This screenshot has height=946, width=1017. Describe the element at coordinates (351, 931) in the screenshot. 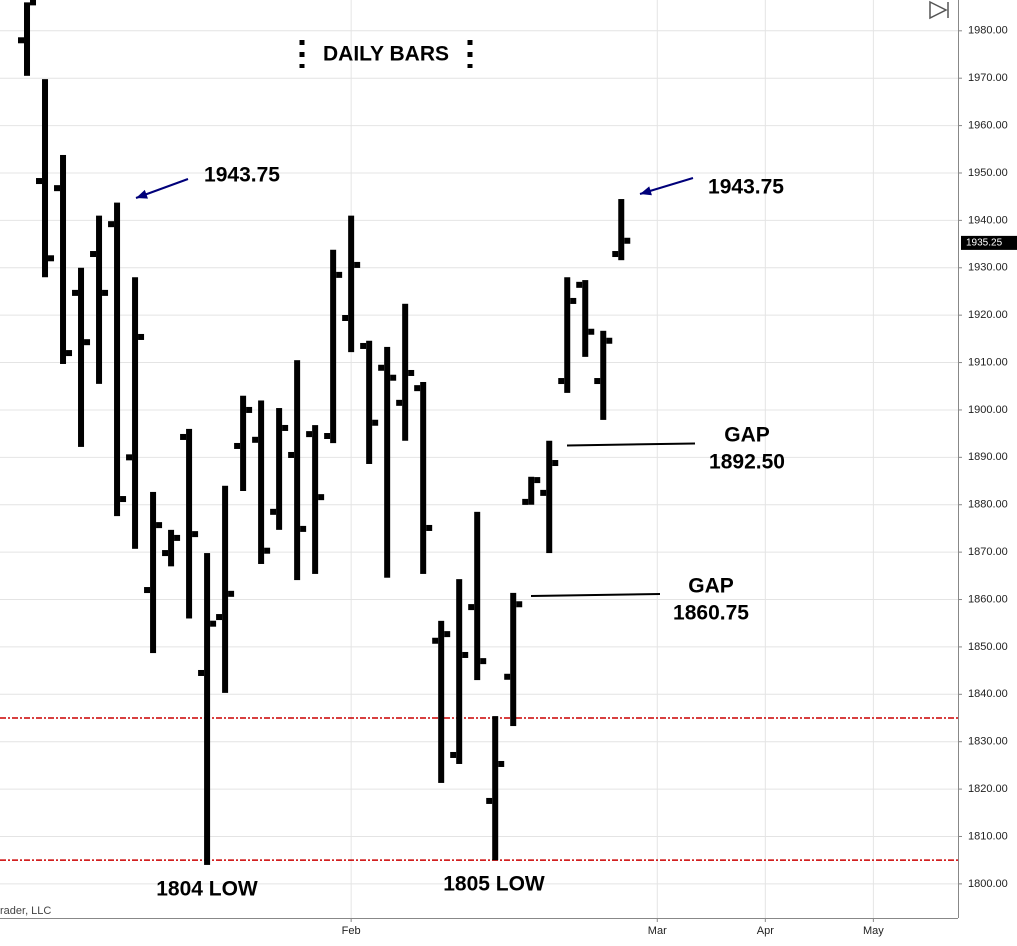

I see `x-tick-label: Feb` at that location.